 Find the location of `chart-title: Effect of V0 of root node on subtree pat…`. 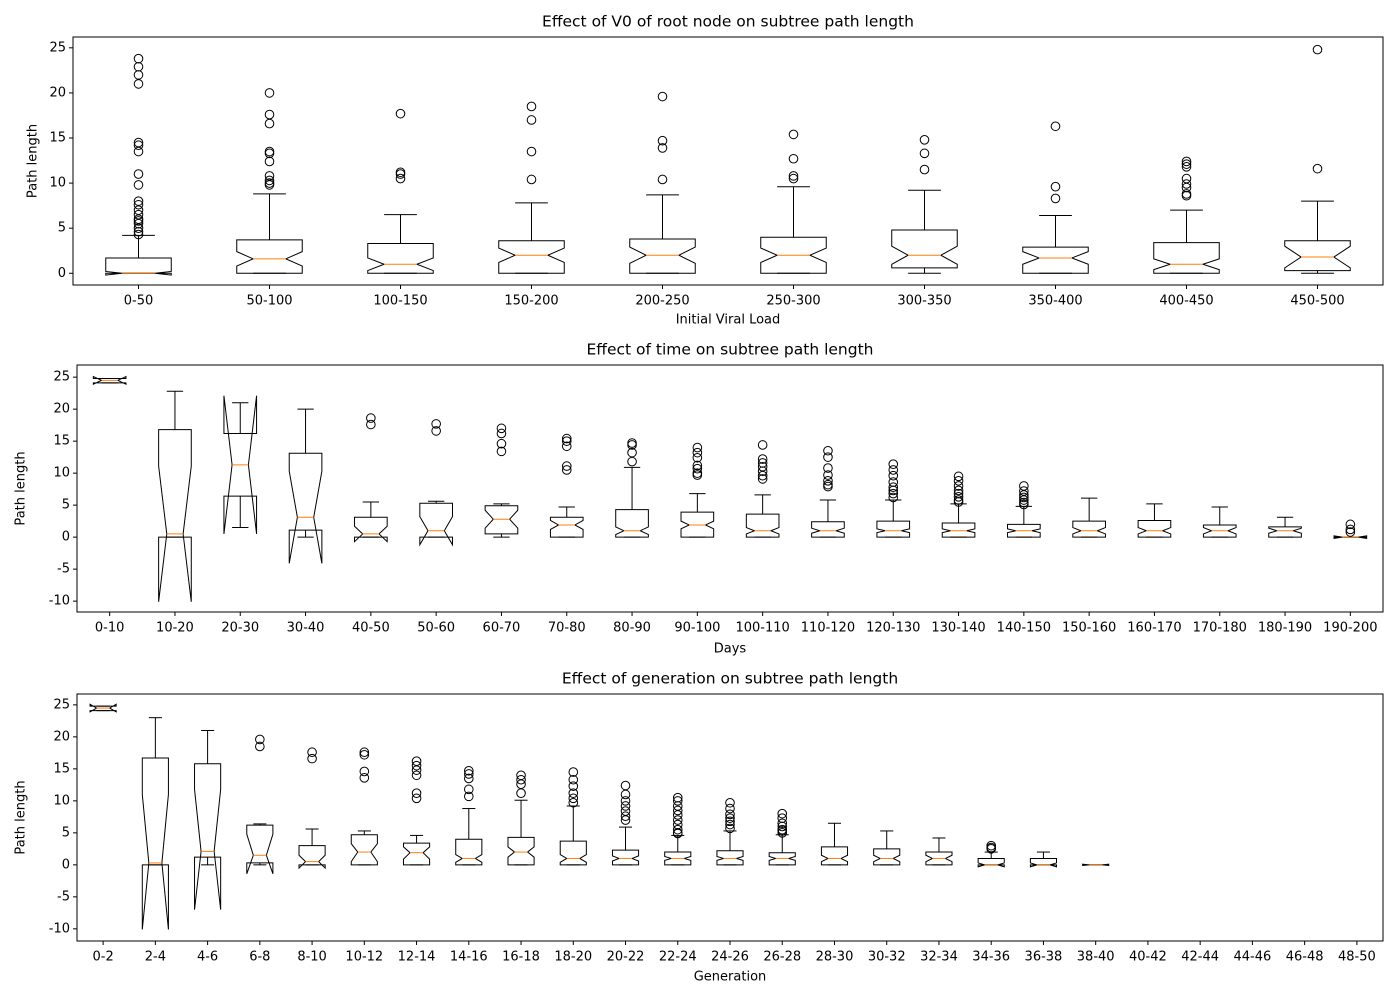

chart-title: Effect of V0 of root node on subtree pat… is located at coordinates (728, 22).